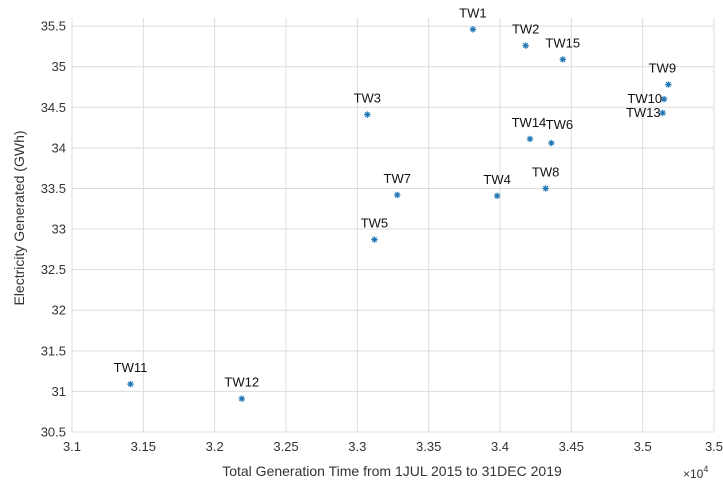  I want to click on point-label: TW7, so click(397, 178).